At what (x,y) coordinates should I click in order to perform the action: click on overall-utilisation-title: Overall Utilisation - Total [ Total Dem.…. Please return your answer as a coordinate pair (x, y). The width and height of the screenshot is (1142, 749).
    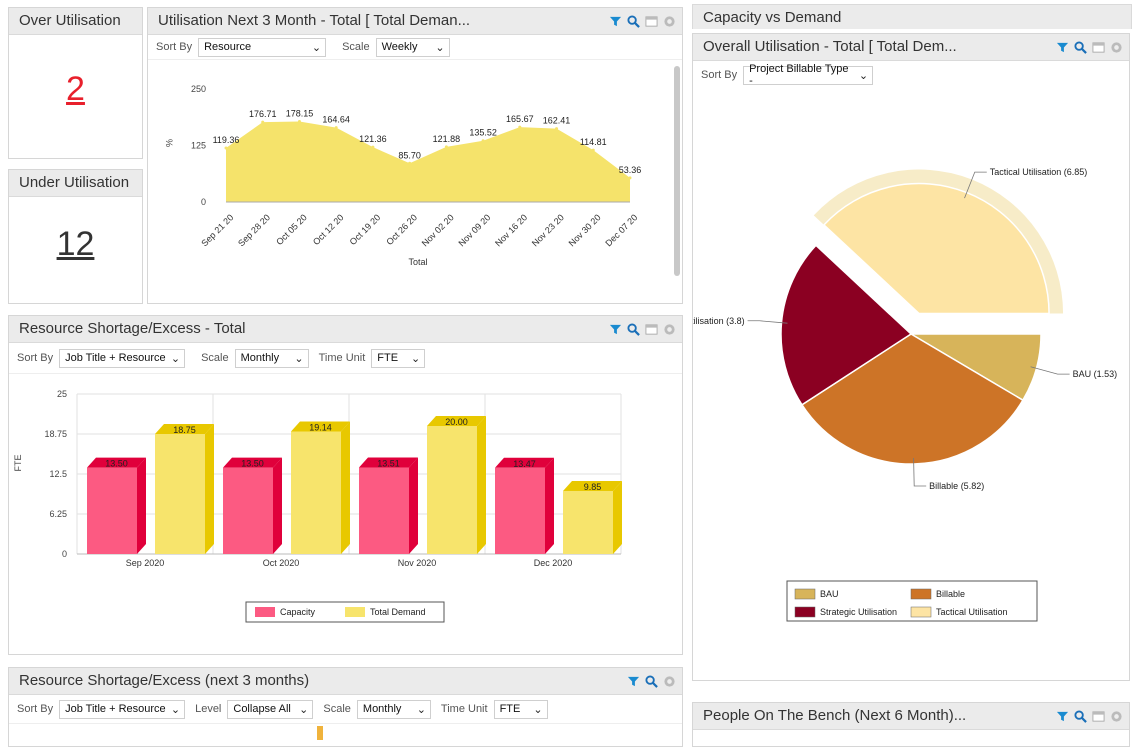
    Looking at the image, I should click on (911, 47).